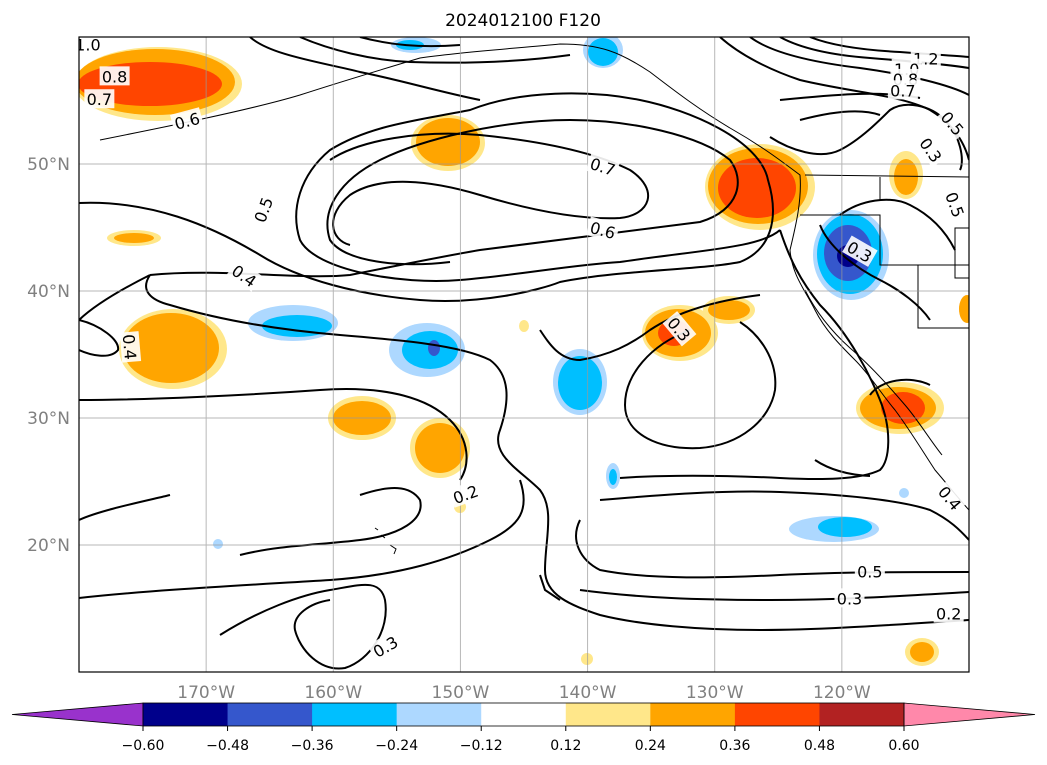 The image size is (1047, 765). Describe the element at coordinates (819, 746) in the screenshot. I see `colorbar-tick-label: 0.48` at that location.